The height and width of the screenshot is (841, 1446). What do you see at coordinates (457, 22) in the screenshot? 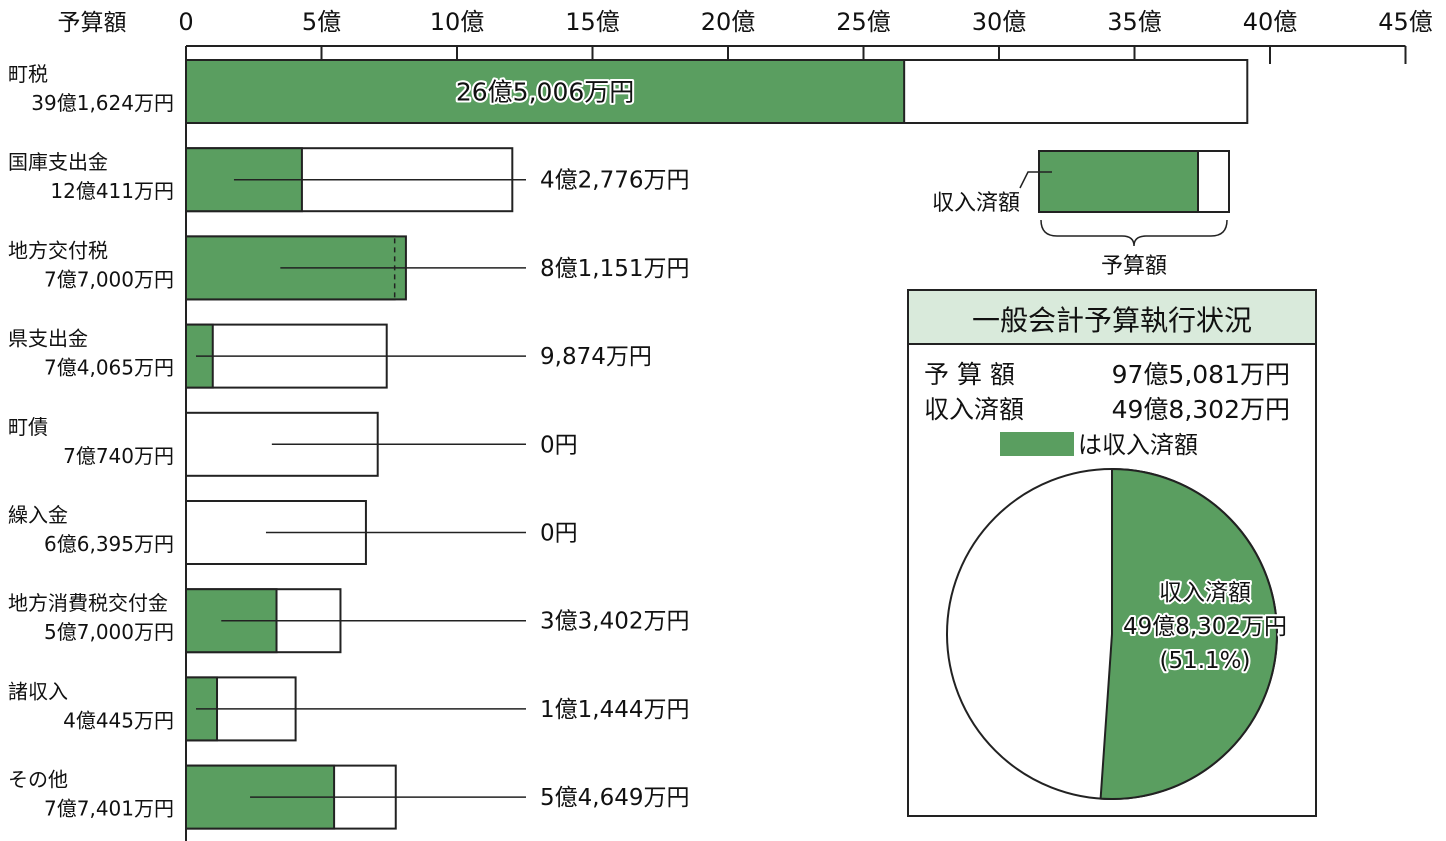
I see `x-tick-label: 10億` at bounding box center [457, 22].